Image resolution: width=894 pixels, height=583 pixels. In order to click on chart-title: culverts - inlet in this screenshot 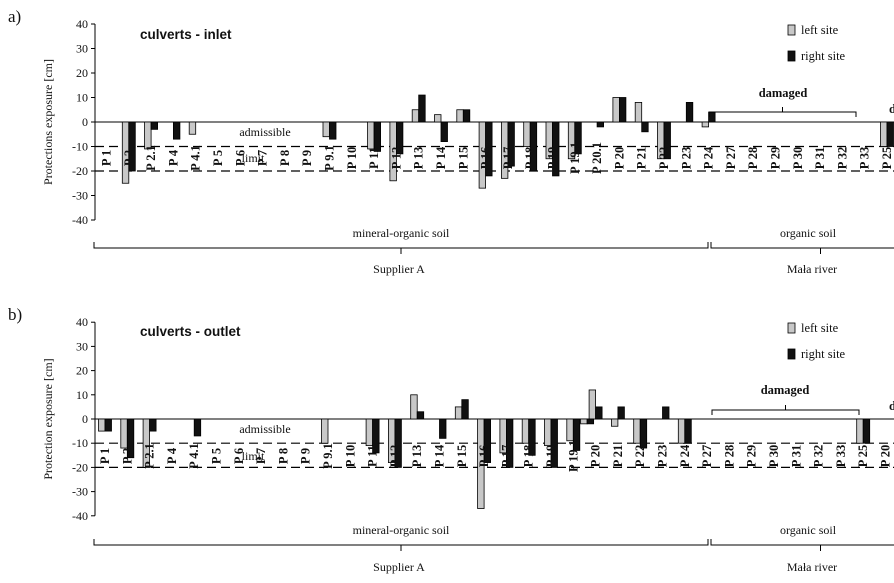, I will do `click(186, 34)`.